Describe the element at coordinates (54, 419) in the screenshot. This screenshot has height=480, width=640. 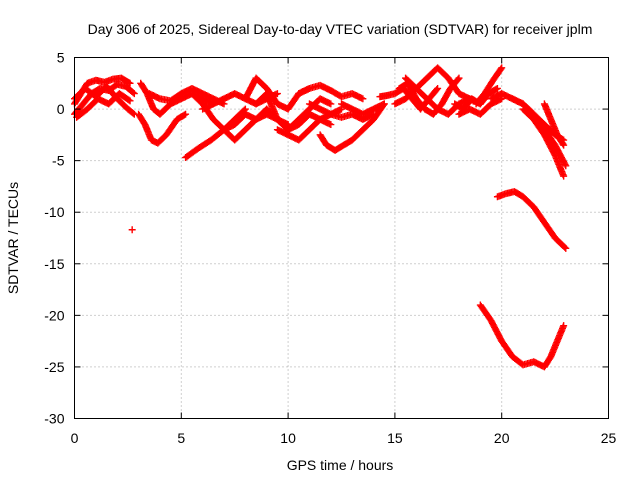
I see `y-tick-label: -30` at that location.